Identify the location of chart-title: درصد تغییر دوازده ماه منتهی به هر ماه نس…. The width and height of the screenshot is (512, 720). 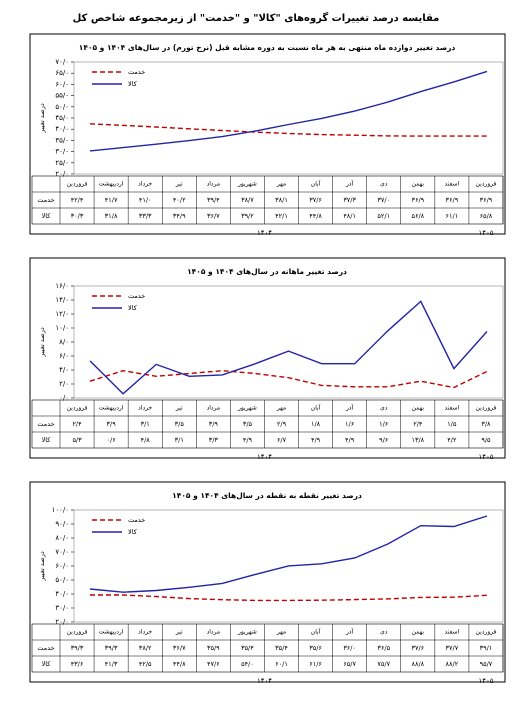
(267, 47).